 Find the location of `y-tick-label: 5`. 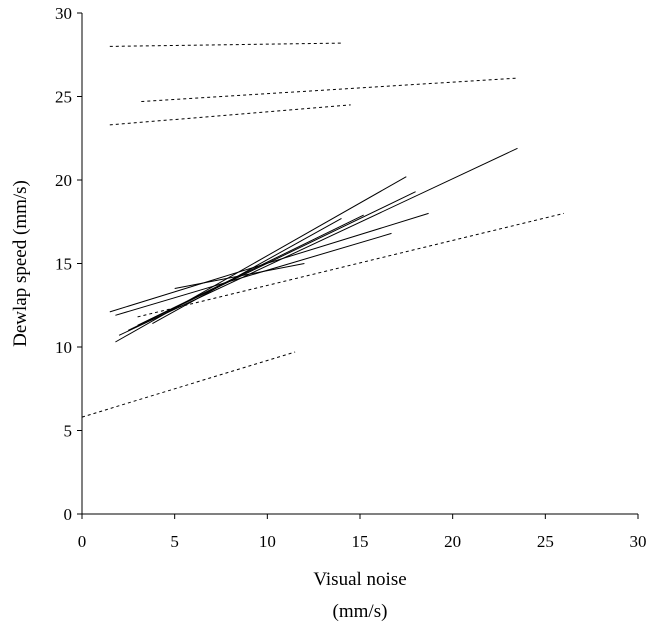

y-tick-label: 5 is located at coordinates (68, 431).